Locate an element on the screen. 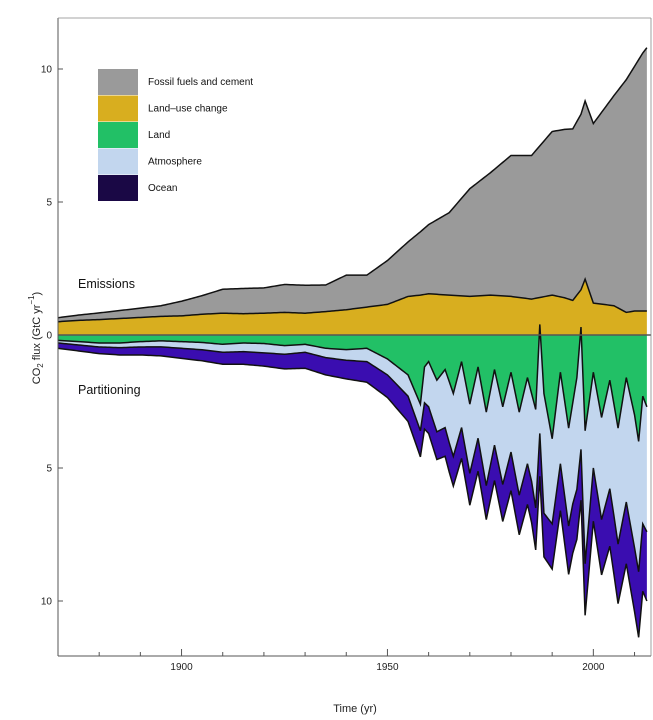 This screenshot has height=720, width=653. y-axis-title-base: CO is located at coordinates (37, 375).